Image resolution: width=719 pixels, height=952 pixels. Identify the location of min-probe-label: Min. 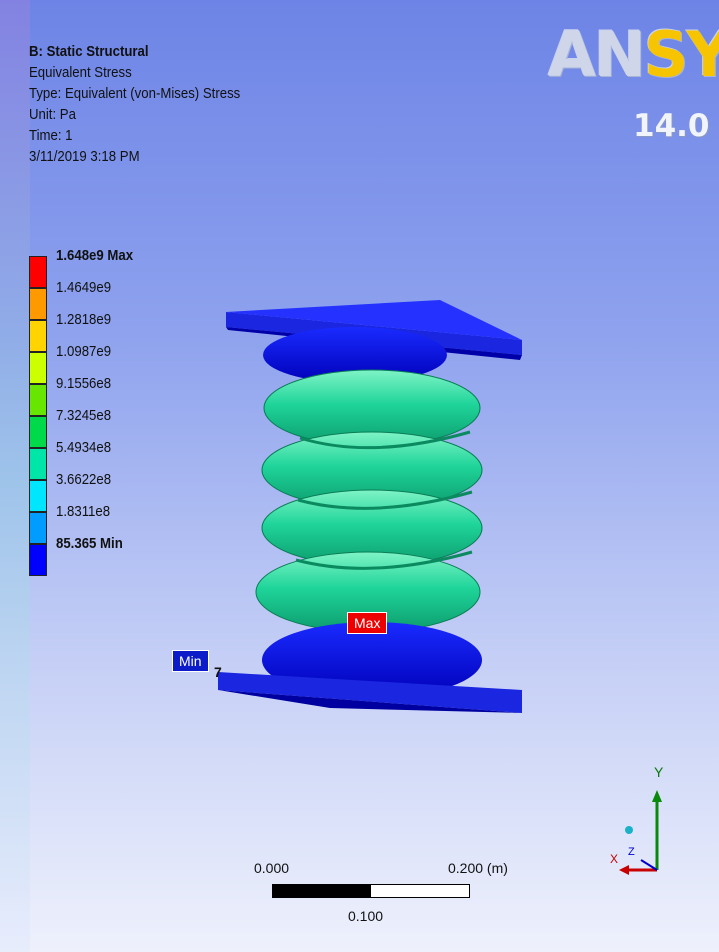
(190, 661).